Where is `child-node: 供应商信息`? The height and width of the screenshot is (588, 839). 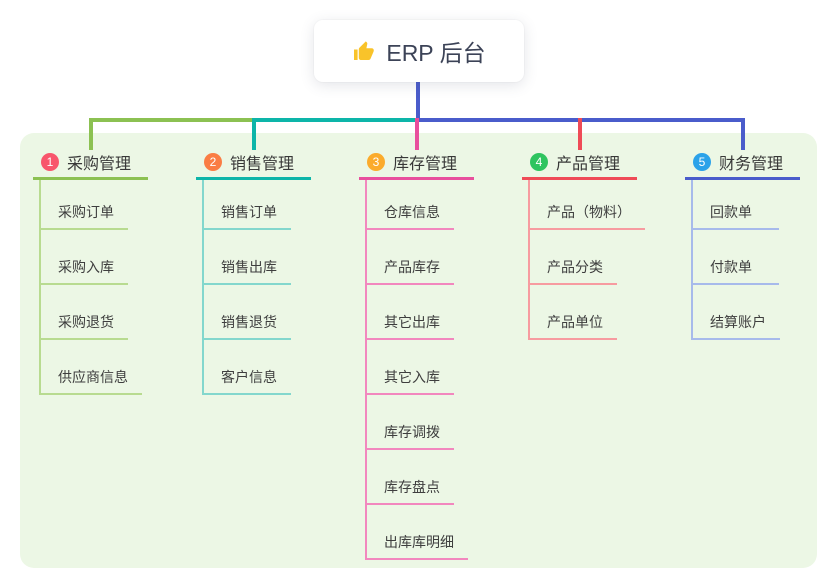
child-node: 供应商信息 is located at coordinates (90, 380).